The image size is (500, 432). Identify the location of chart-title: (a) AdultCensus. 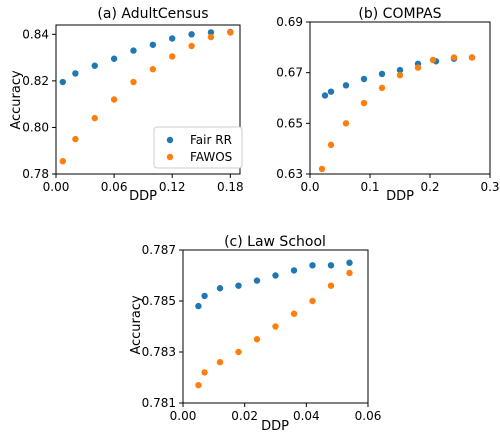
(152, 14).